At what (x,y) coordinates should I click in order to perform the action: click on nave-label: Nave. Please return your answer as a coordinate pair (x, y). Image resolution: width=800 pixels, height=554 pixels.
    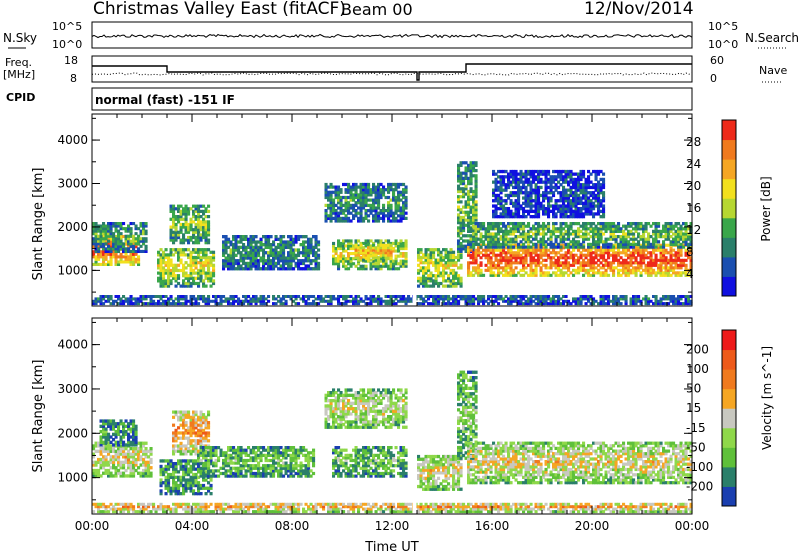
    Looking at the image, I should click on (773, 70).